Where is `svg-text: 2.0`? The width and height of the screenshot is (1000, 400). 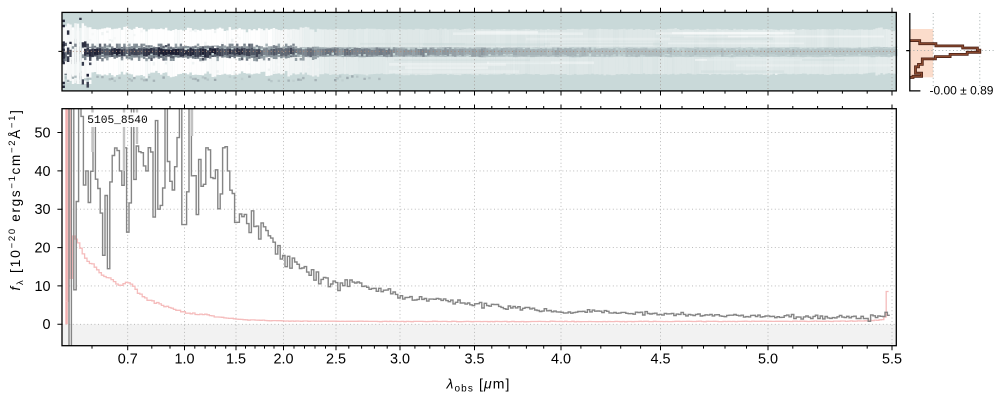
svg-text: 2.0 is located at coordinates (283, 360).